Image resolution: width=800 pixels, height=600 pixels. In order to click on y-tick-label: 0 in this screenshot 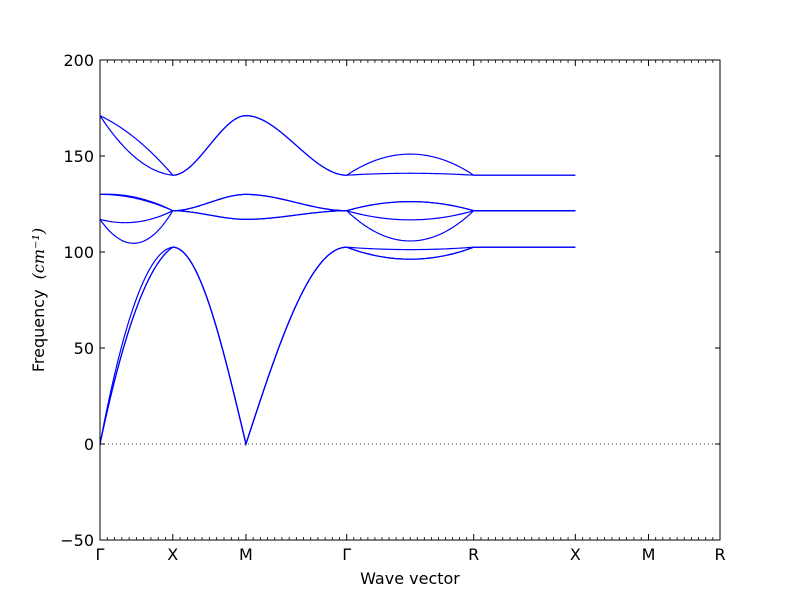, I will do `click(89, 444)`.